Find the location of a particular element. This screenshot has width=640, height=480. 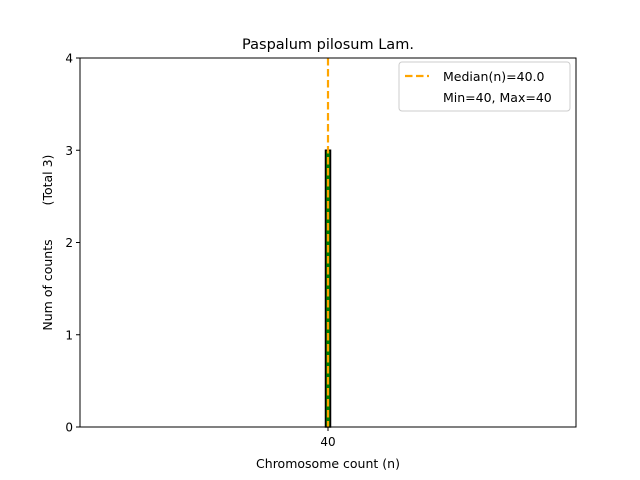

y-tick-label: 3 is located at coordinates (69, 151).